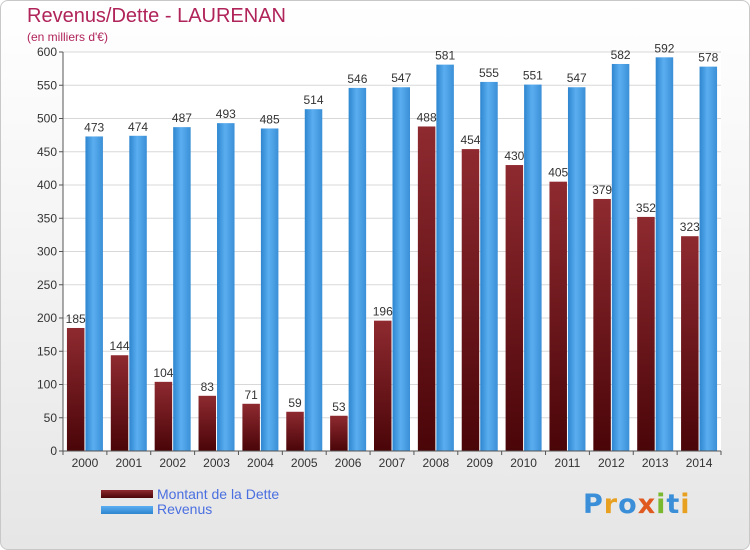 Image resolution: width=750 pixels, height=550 pixels. What do you see at coordinates (218, 494) in the screenshot?
I see `legend-label-dette: Montant de la Dette` at bounding box center [218, 494].